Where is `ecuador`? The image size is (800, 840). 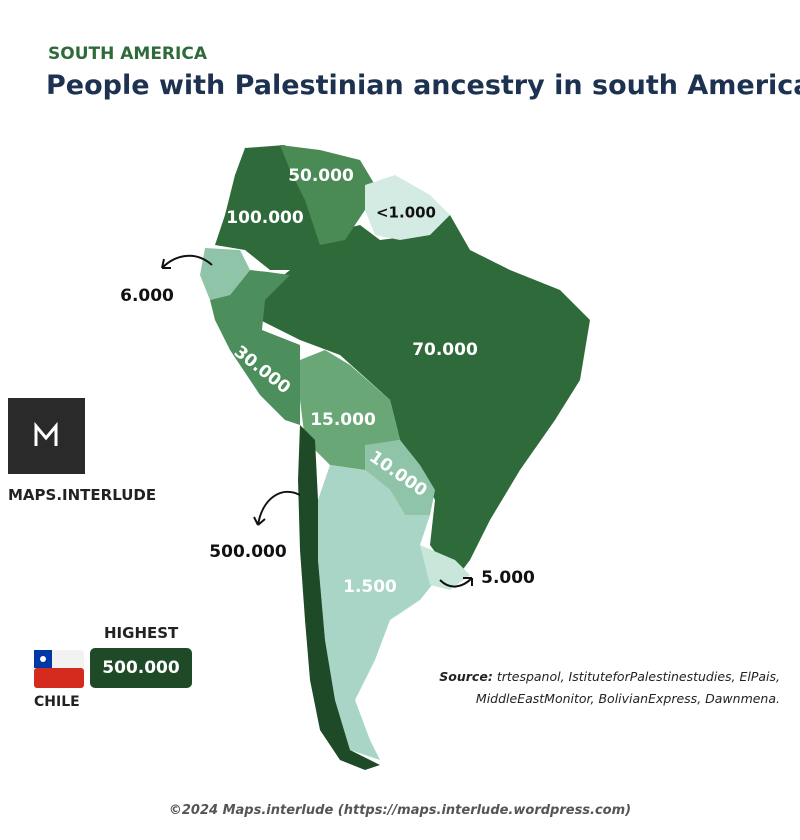
ecuador is located at coordinates (225, 274).